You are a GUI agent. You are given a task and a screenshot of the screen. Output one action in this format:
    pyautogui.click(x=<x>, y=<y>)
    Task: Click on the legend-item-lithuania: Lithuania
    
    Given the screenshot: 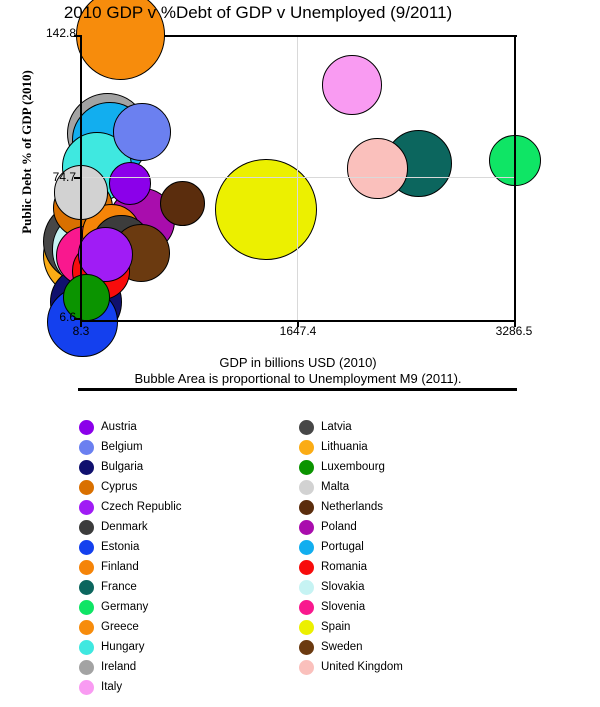 What is the action you would take?
    pyautogui.click(x=414, y=447)
    